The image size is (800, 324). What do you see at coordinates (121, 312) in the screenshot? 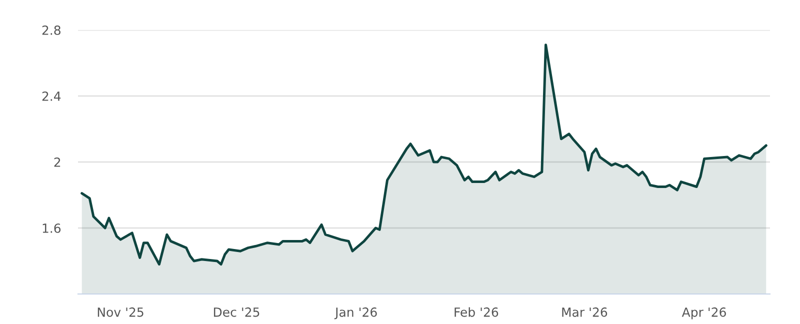
I see `x-tick-label: Nov '25` at bounding box center [121, 312].